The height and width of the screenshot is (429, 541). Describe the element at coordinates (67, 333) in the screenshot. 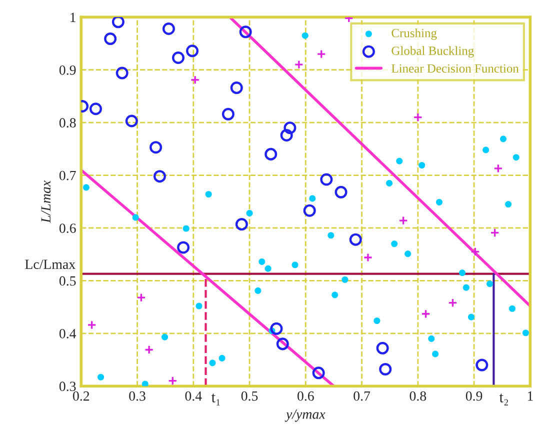

I see `y-tick-label: 0.4` at that location.